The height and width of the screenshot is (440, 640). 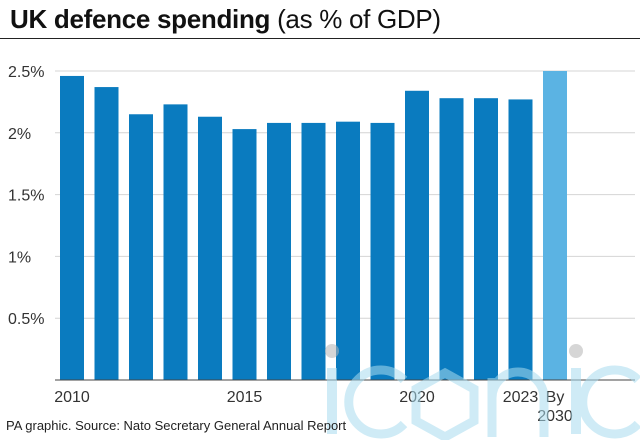 I want to click on x-tick-label: By, so click(x=555, y=397).